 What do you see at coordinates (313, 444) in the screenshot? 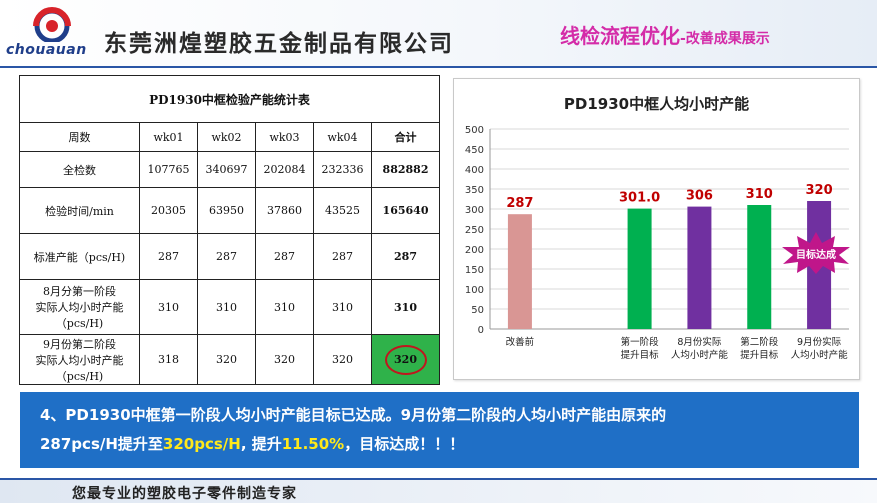
I see `highlight-percent: 11.50%` at bounding box center [313, 444].